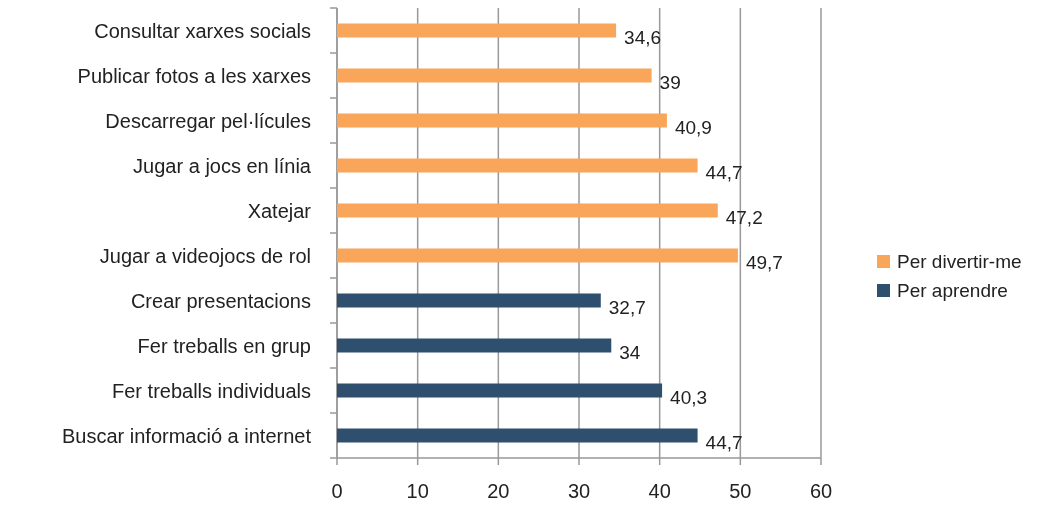 This screenshot has height=511, width=1062. What do you see at coordinates (205, 255) in the screenshot?
I see `y-tick-label: Jugar a videojocs de rol` at bounding box center [205, 255].